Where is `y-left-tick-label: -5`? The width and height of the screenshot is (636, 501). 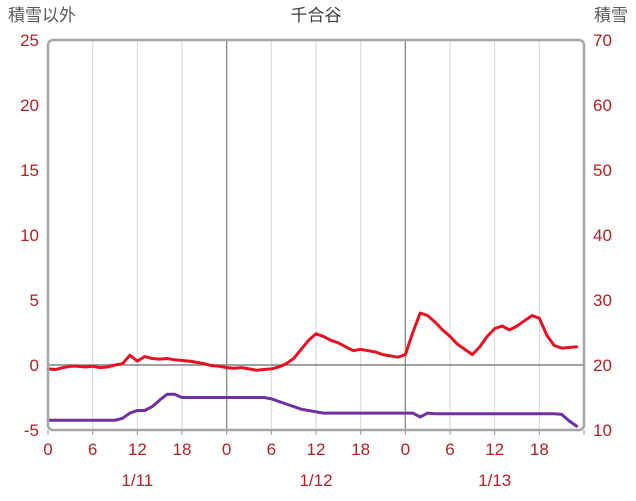 y-left-tick-label: -5 is located at coordinates (31, 430).